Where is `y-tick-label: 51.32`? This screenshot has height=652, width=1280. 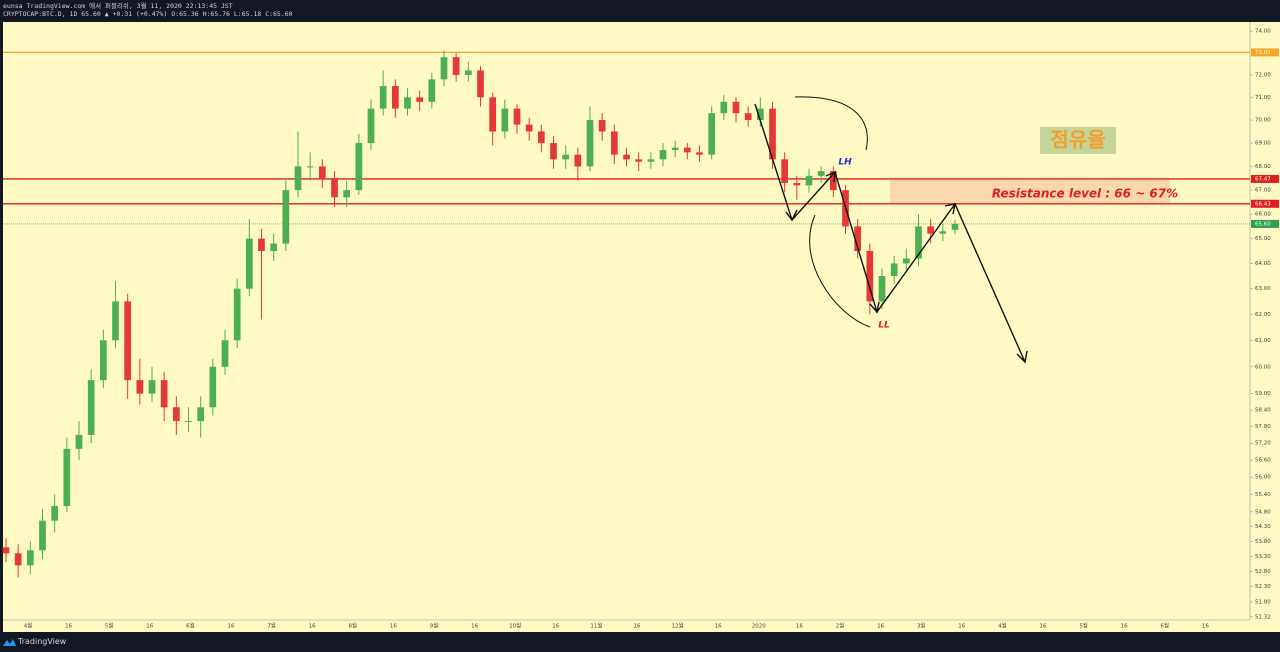 y-tick-label: 51.32 is located at coordinates (1263, 617).